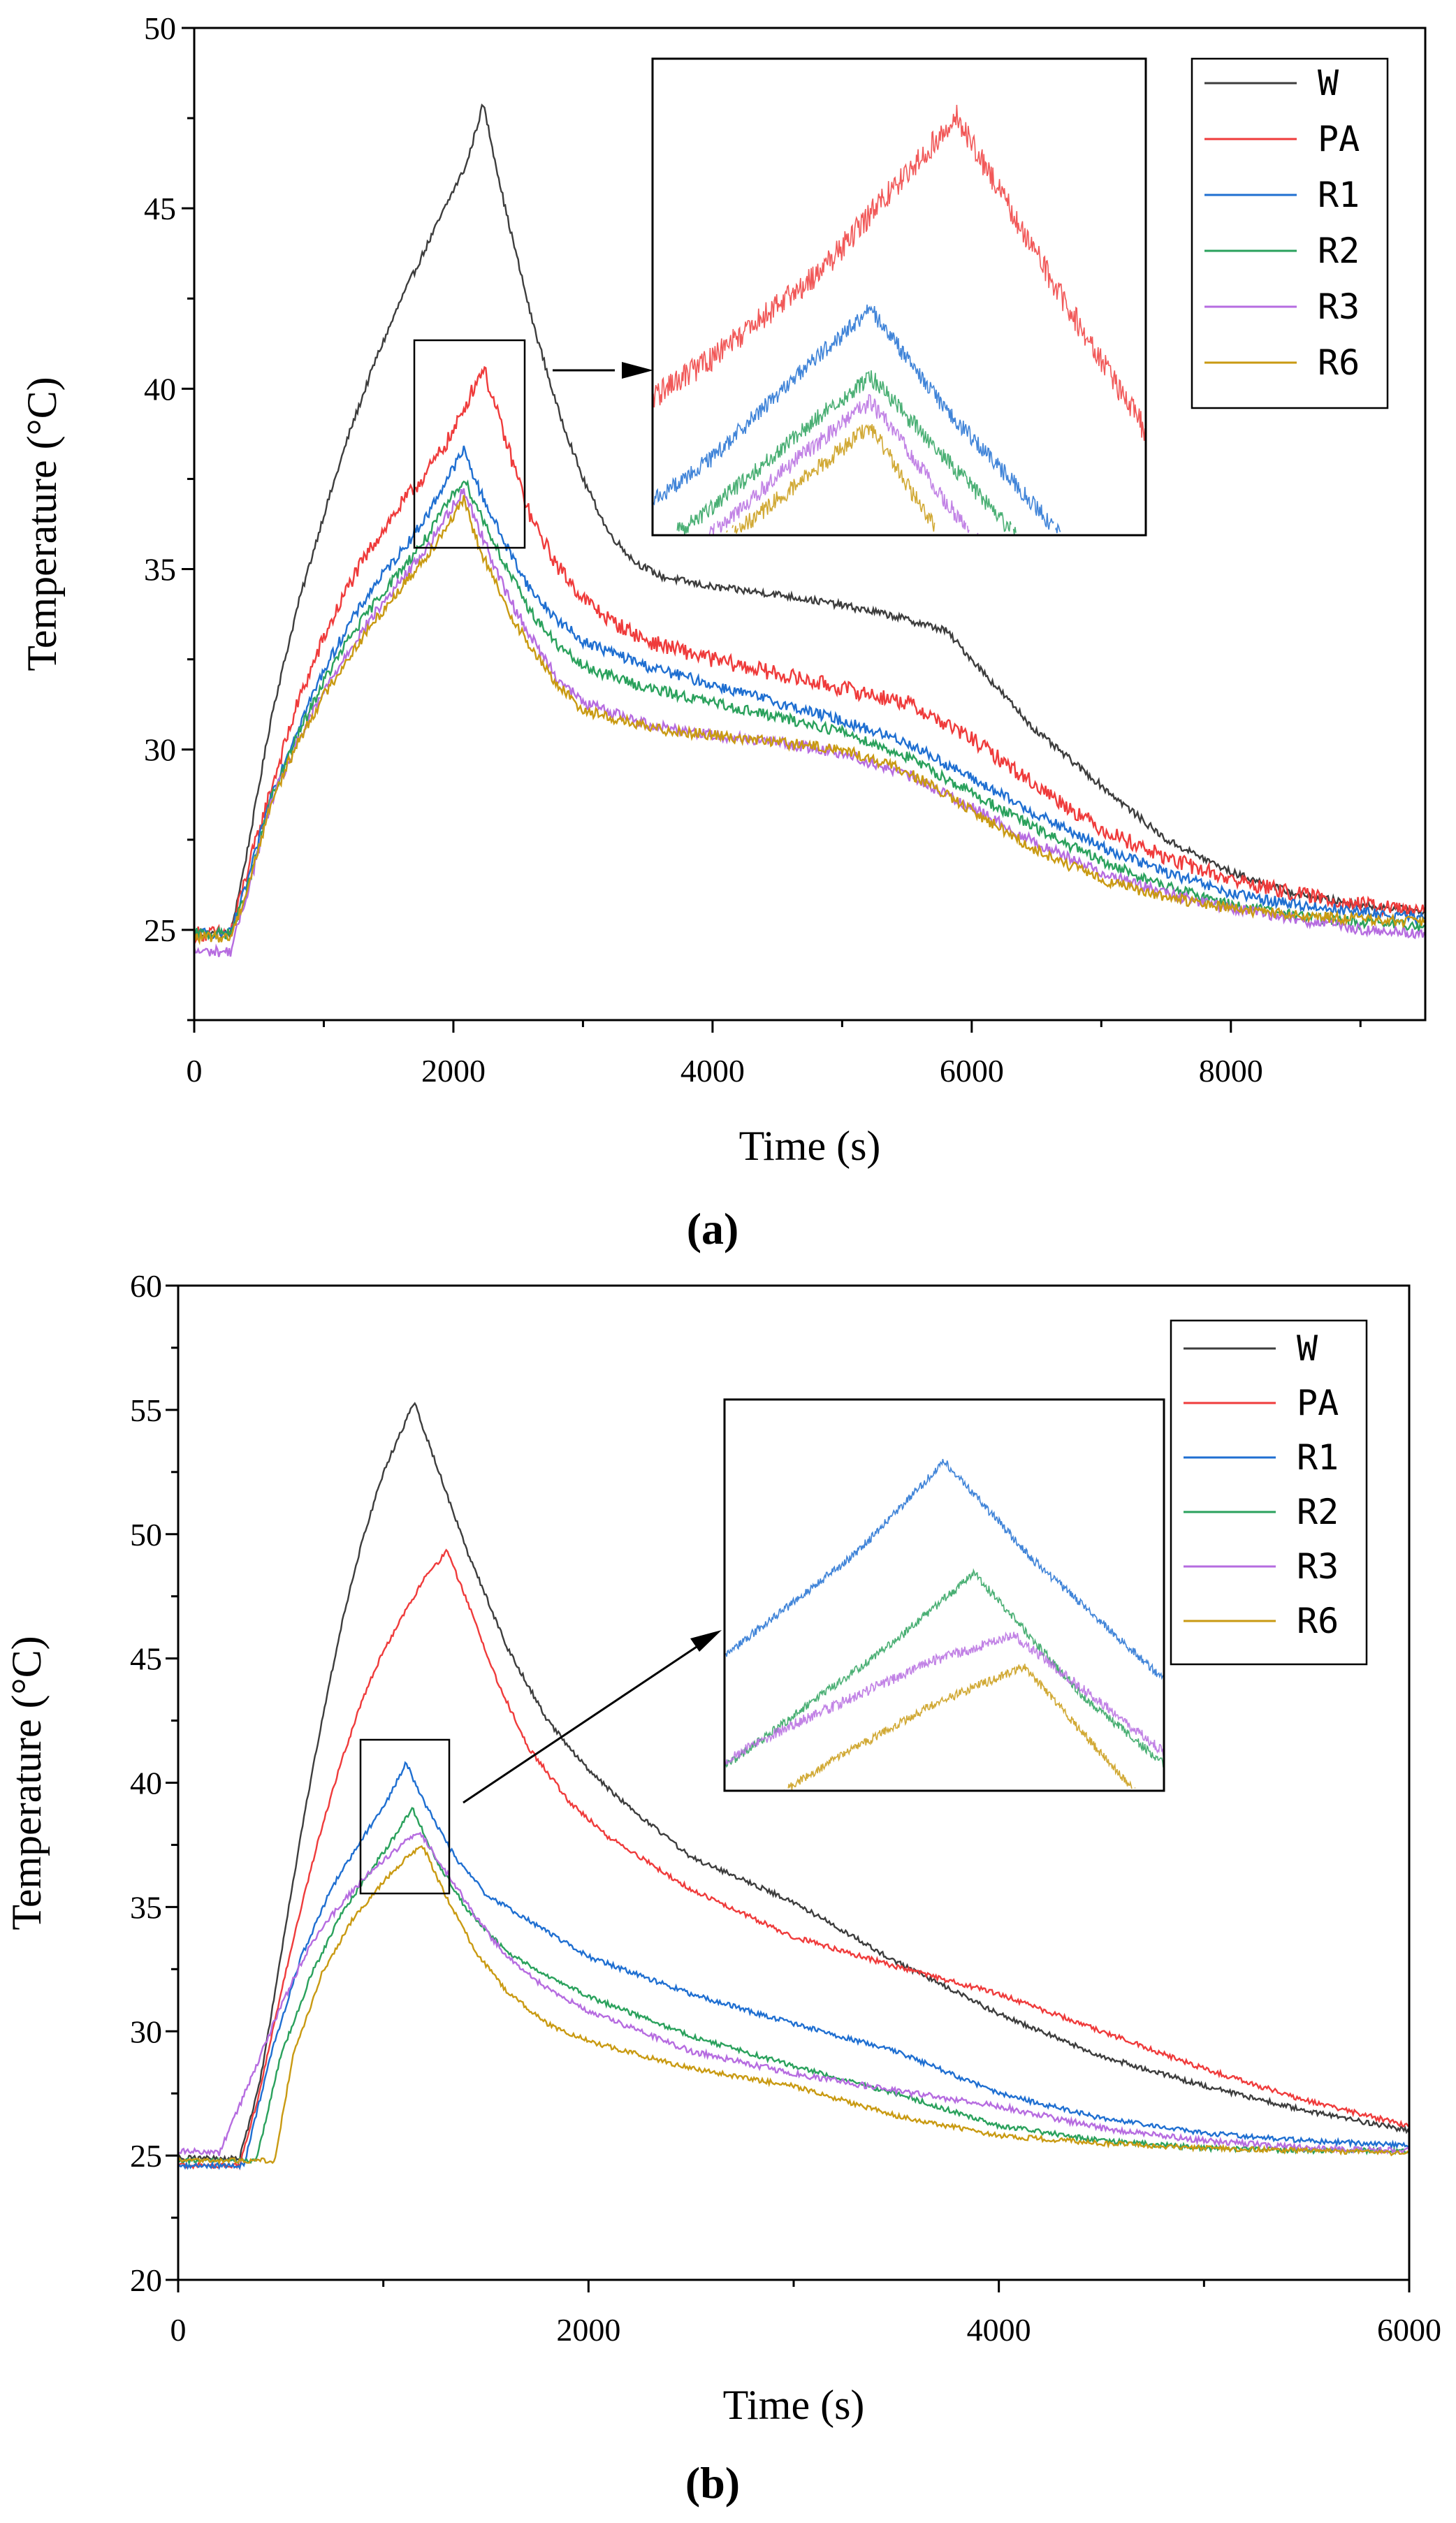 The image size is (1456, 2523). What do you see at coordinates (26, 1783) in the screenshot?
I see `panel-b-y-axis-label: Temperature (°C)` at bounding box center [26, 1783].